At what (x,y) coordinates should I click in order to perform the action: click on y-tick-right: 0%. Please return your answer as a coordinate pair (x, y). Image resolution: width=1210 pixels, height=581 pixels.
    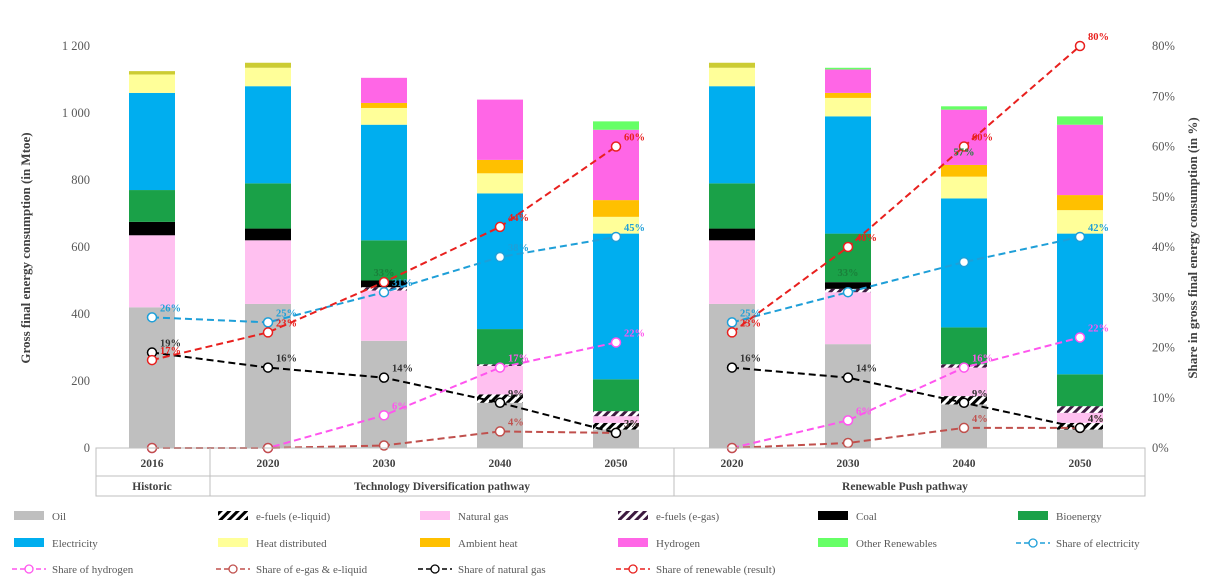
    Looking at the image, I should click on (1160, 448).